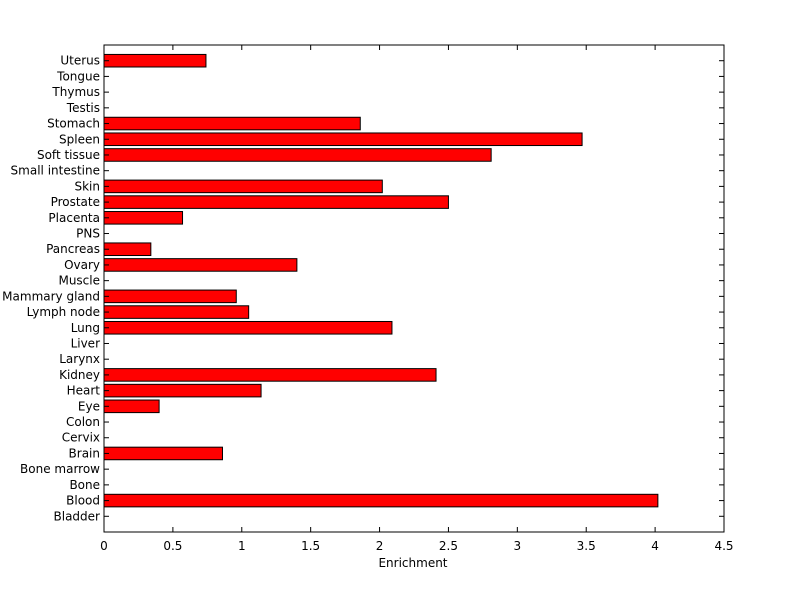  What do you see at coordinates (310, 546) in the screenshot?
I see `x-tick-label: 1.5` at bounding box center [310, 546].